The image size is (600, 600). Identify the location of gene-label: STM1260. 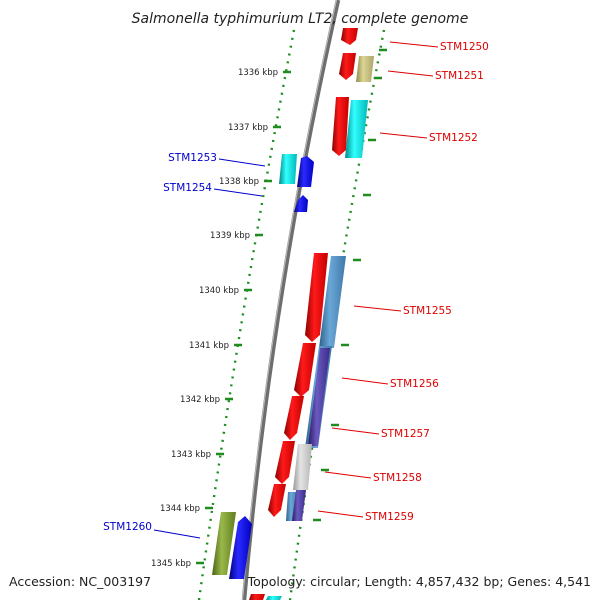
(127, 527).